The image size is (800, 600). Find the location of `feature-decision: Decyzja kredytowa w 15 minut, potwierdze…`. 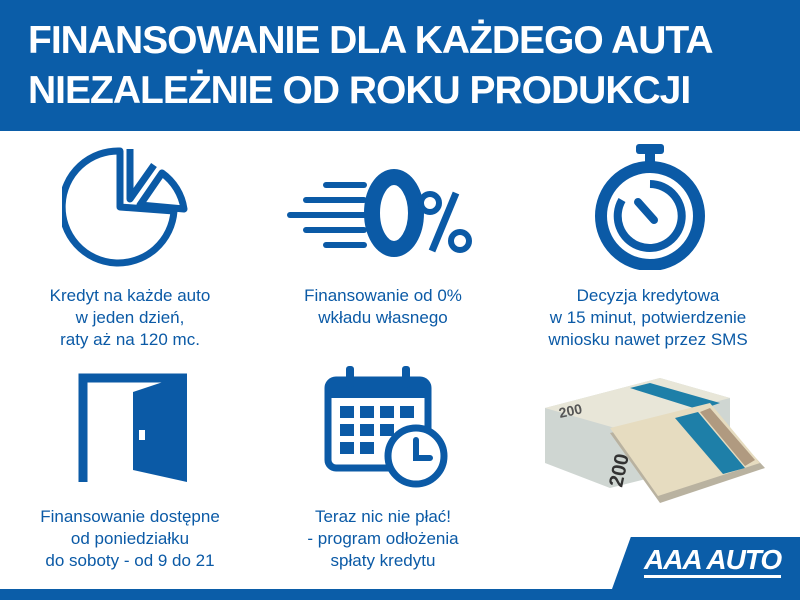

feature-decision: Decyzja kredytowa w 15 minut, potwierdze… is located at coordinates (648, 318).